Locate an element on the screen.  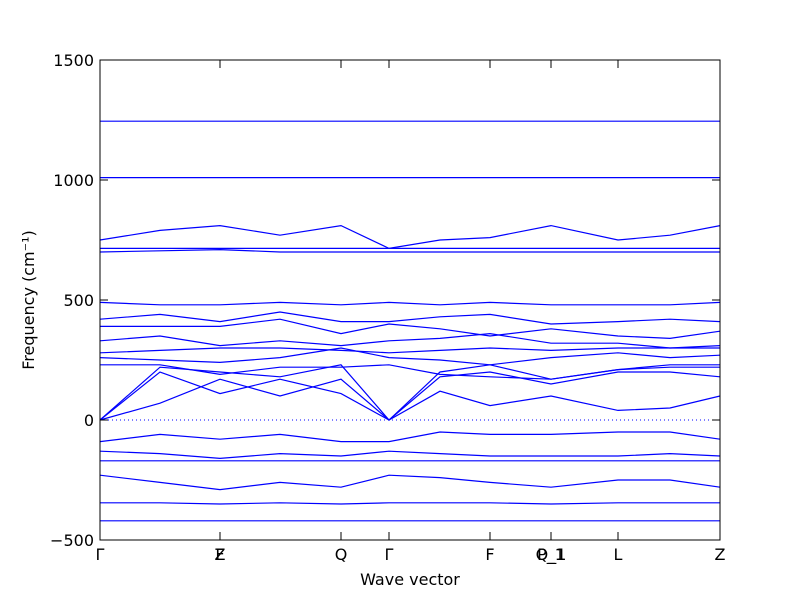
x-tick-label: P_1 is located at coordinates (551, 555).